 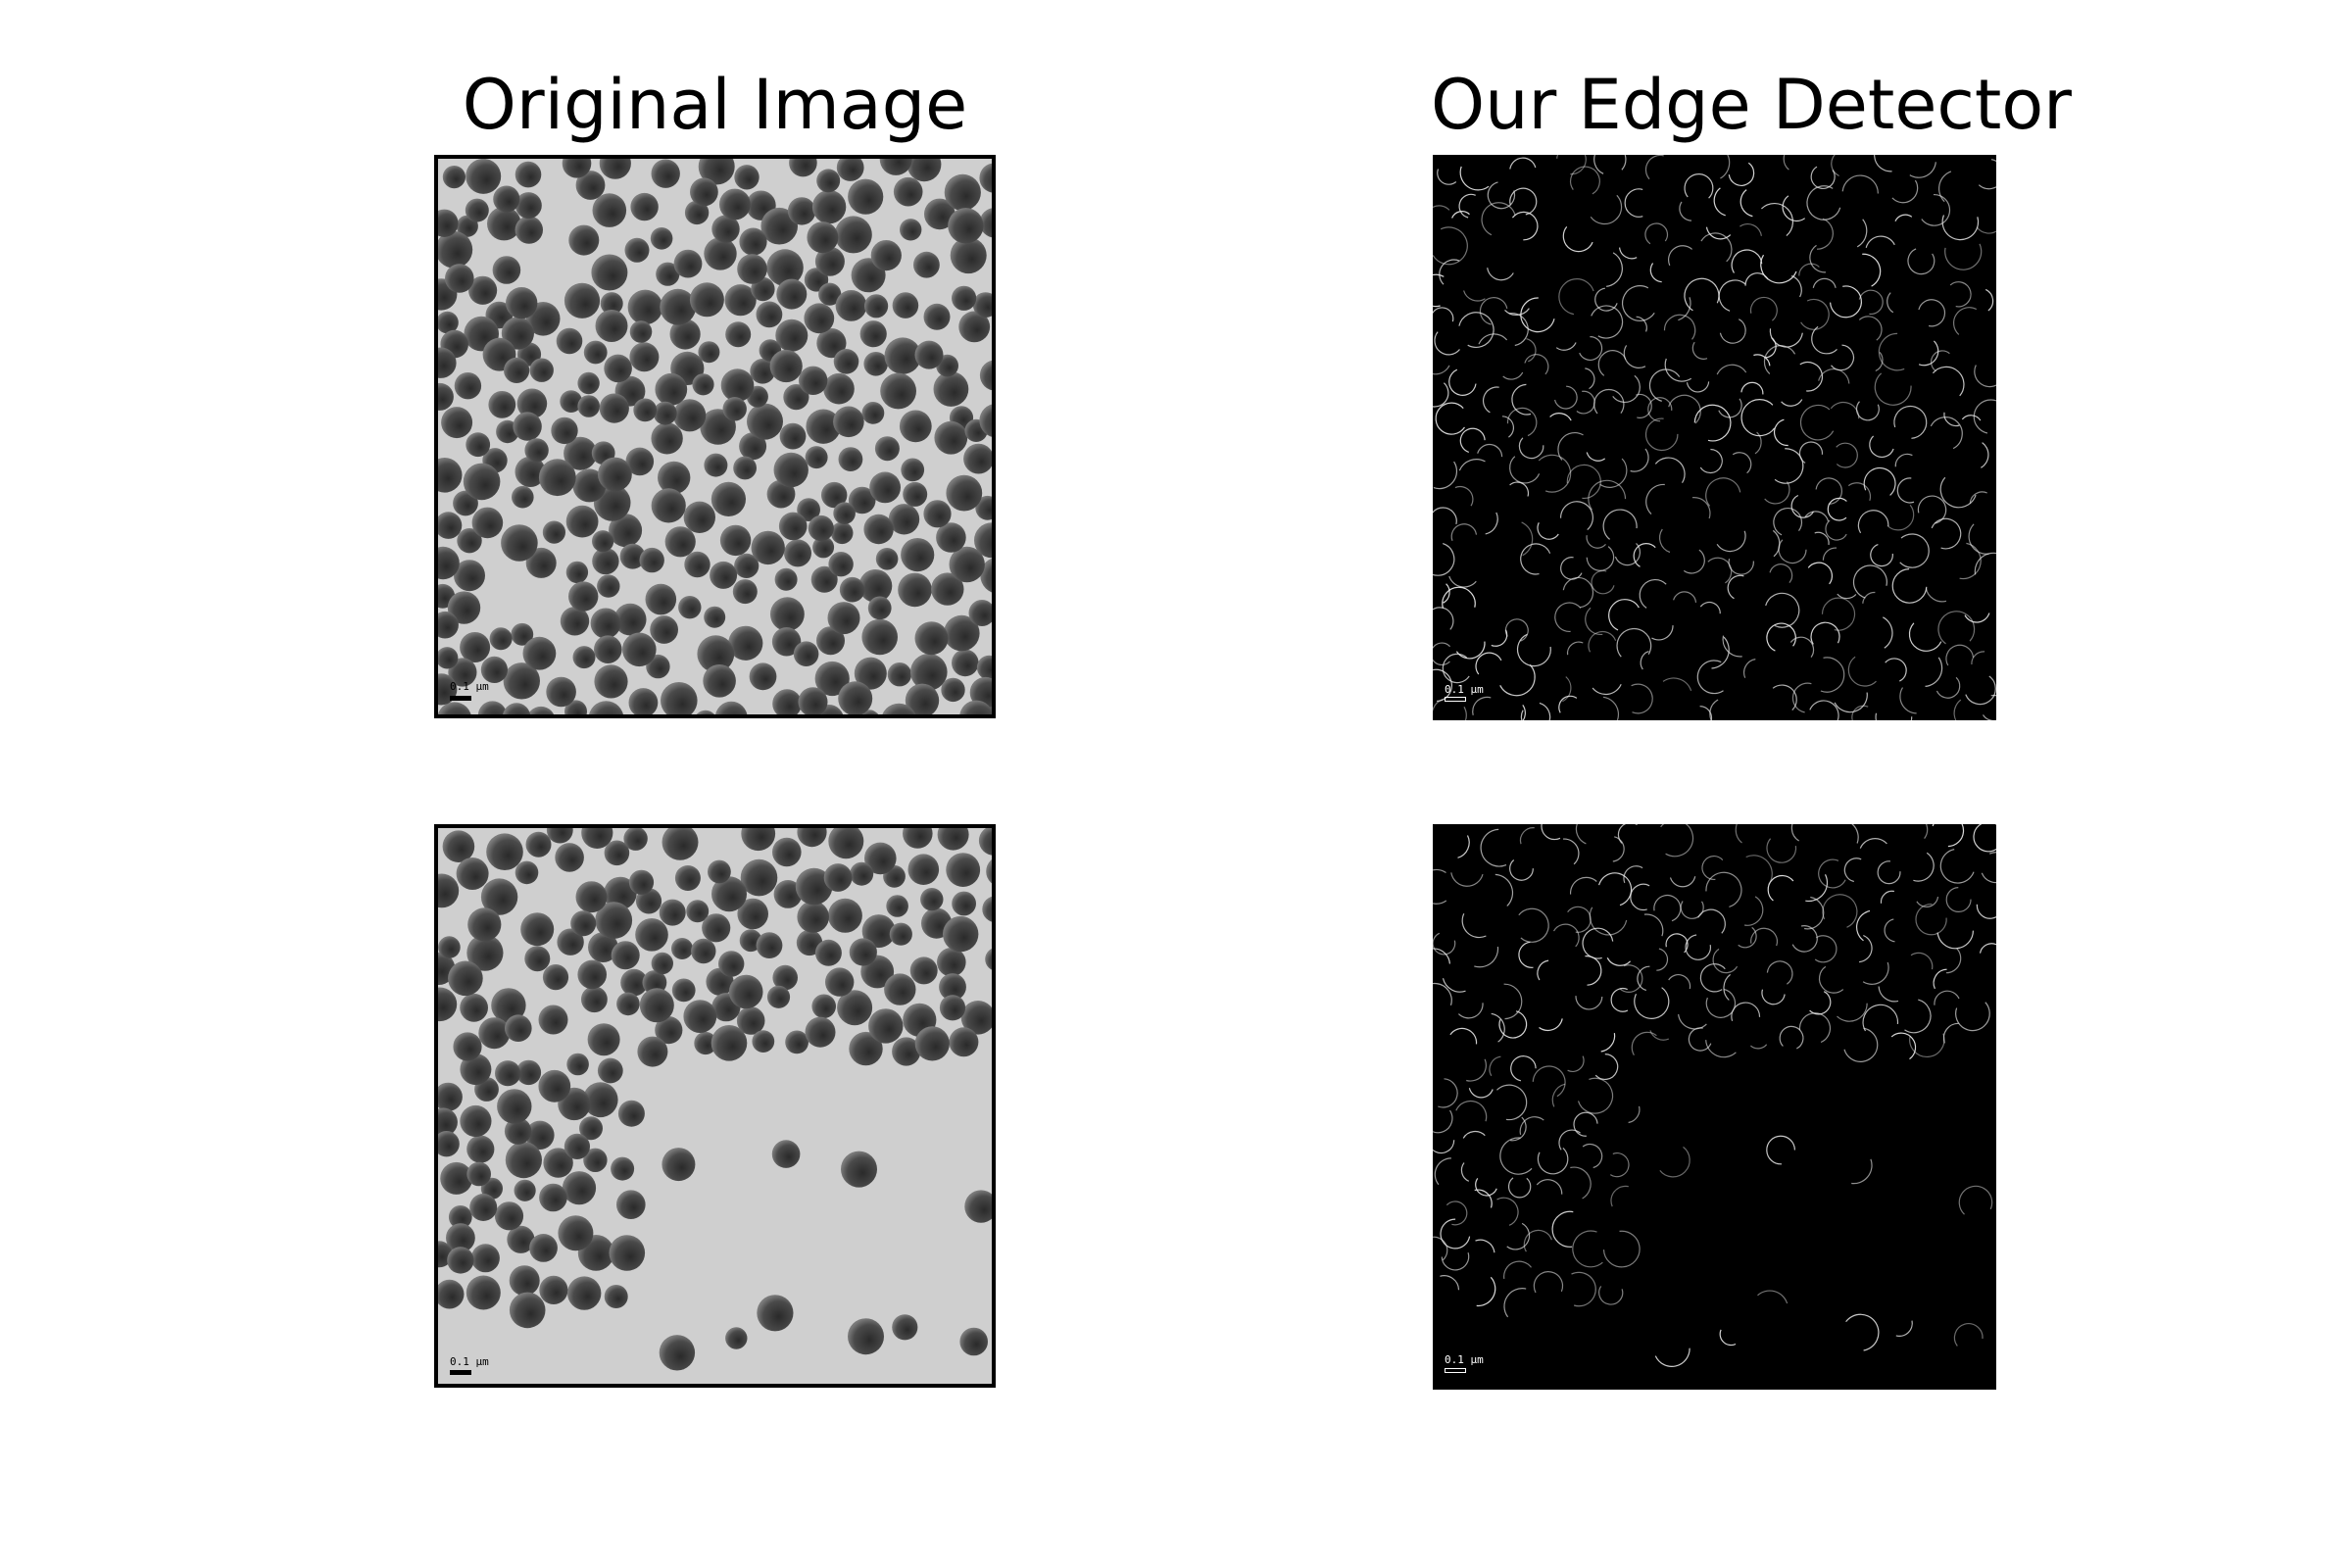 I want to click on original-image-title: Original Image, so click(x=715, y=105).